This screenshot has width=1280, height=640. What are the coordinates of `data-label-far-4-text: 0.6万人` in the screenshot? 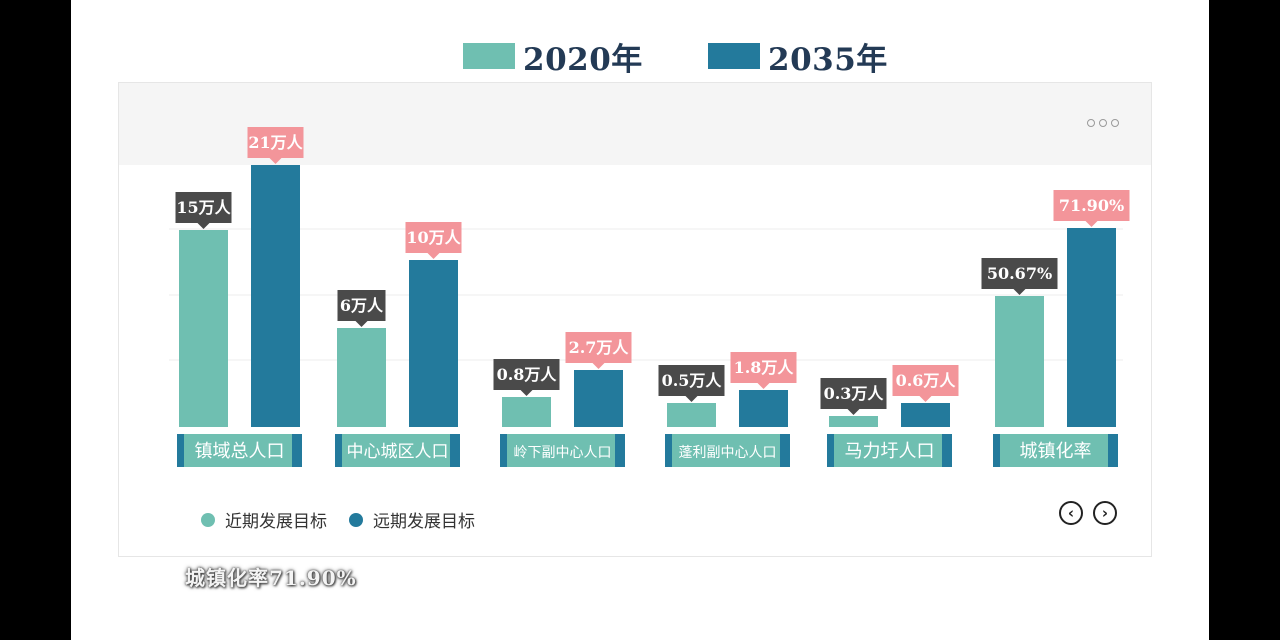 It's located at (926, 380).